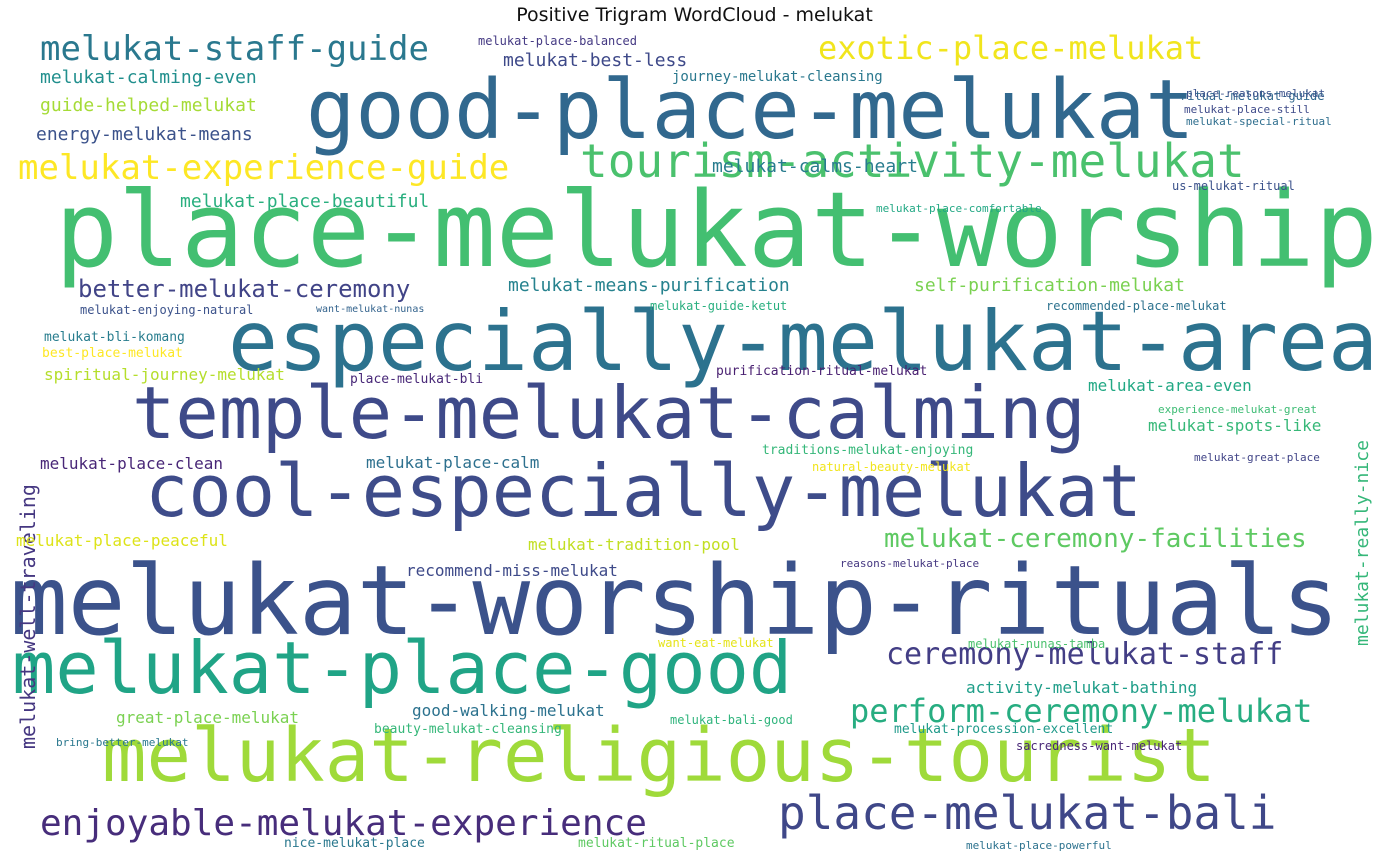 This screenshot has width=1389, height=865. Describe the element at coordinates (28, 616) in the screenshot. I see `cloud-word: melukat-well-traveling` at that location.